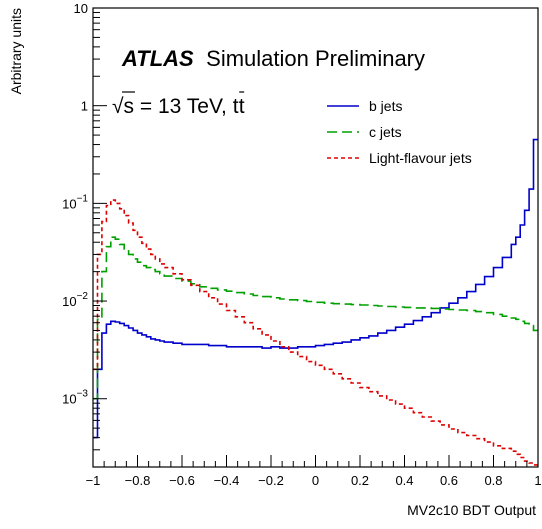 The height and width of the screenshot is (529, 542). Describe the element at coordinates (404, 480) in the screenshot. I see `x-tick-label: 0.4` at that location.